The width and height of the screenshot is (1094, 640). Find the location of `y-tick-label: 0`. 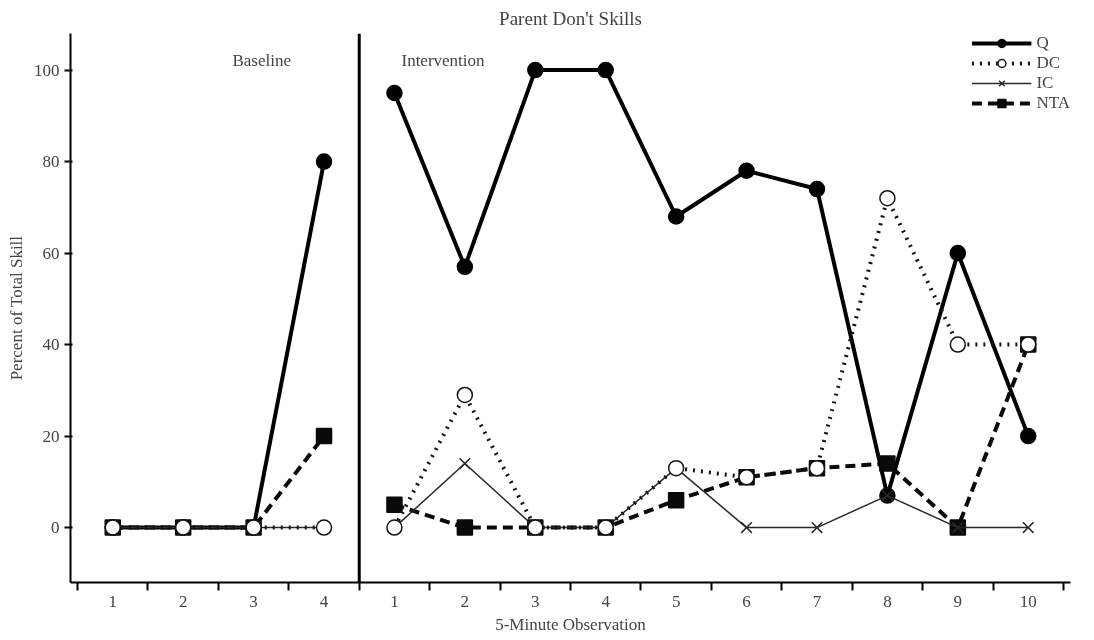

y-tick-label: 0 is located at coordinates (55, 528).